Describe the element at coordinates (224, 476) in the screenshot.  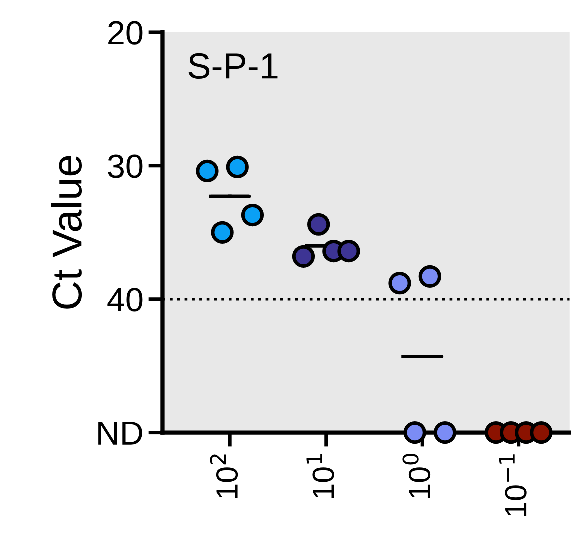
I see `x-tick-label: 10$^{2}$` at that location.